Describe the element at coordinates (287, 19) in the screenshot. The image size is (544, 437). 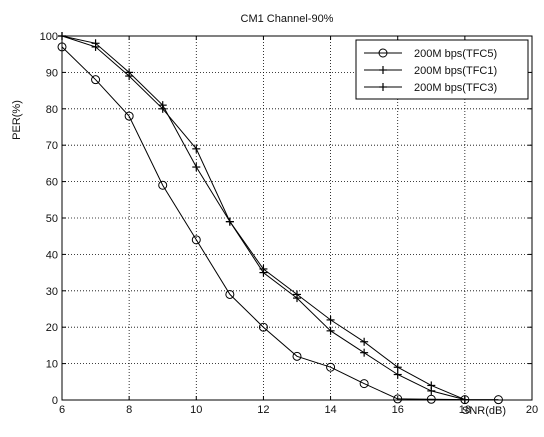
I see `chart-title: CM1 Channel-90%` at that location.